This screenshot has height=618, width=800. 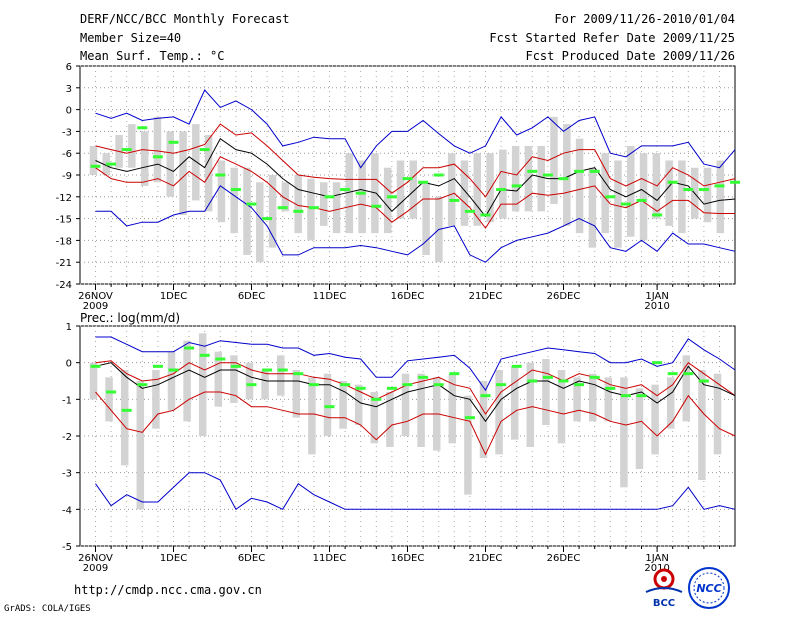 I want to click on y-tick-label: -9, so click(x=67, y=176).